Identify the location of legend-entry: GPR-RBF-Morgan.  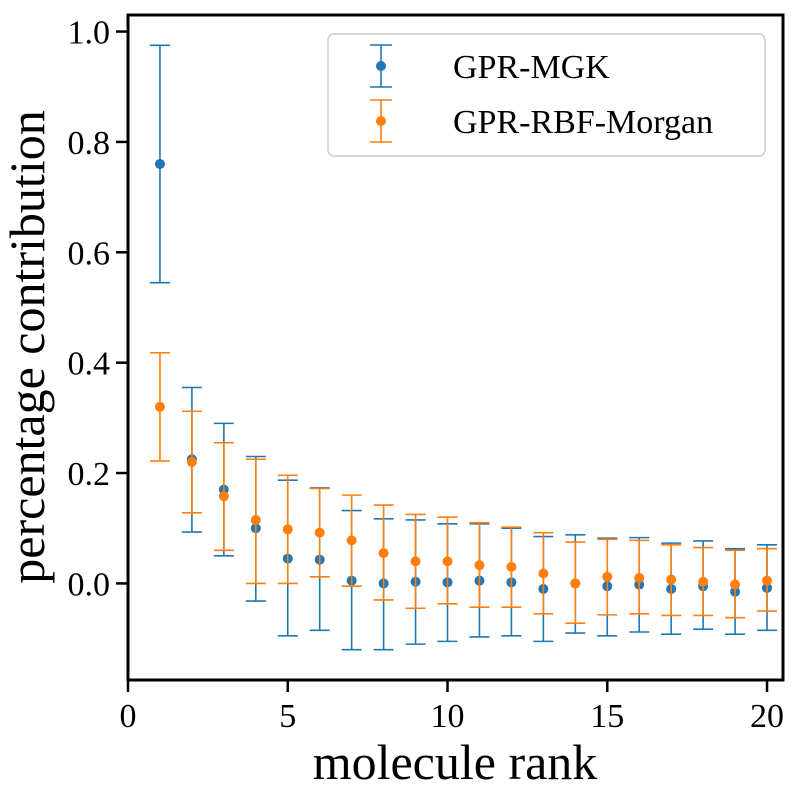
(541, 121).